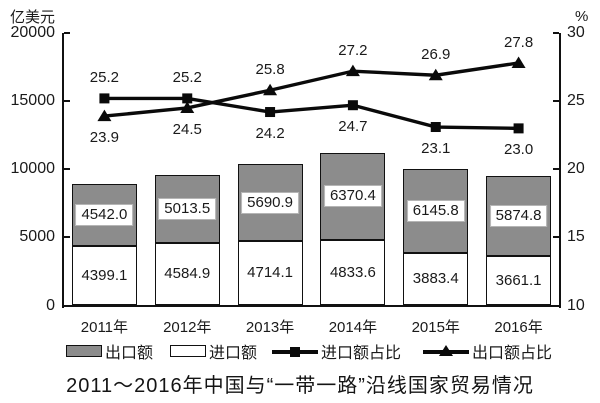 This screenshot has width=600, height=403. I want to click on legend-item-4: 出口额占比, so click(487, 352).